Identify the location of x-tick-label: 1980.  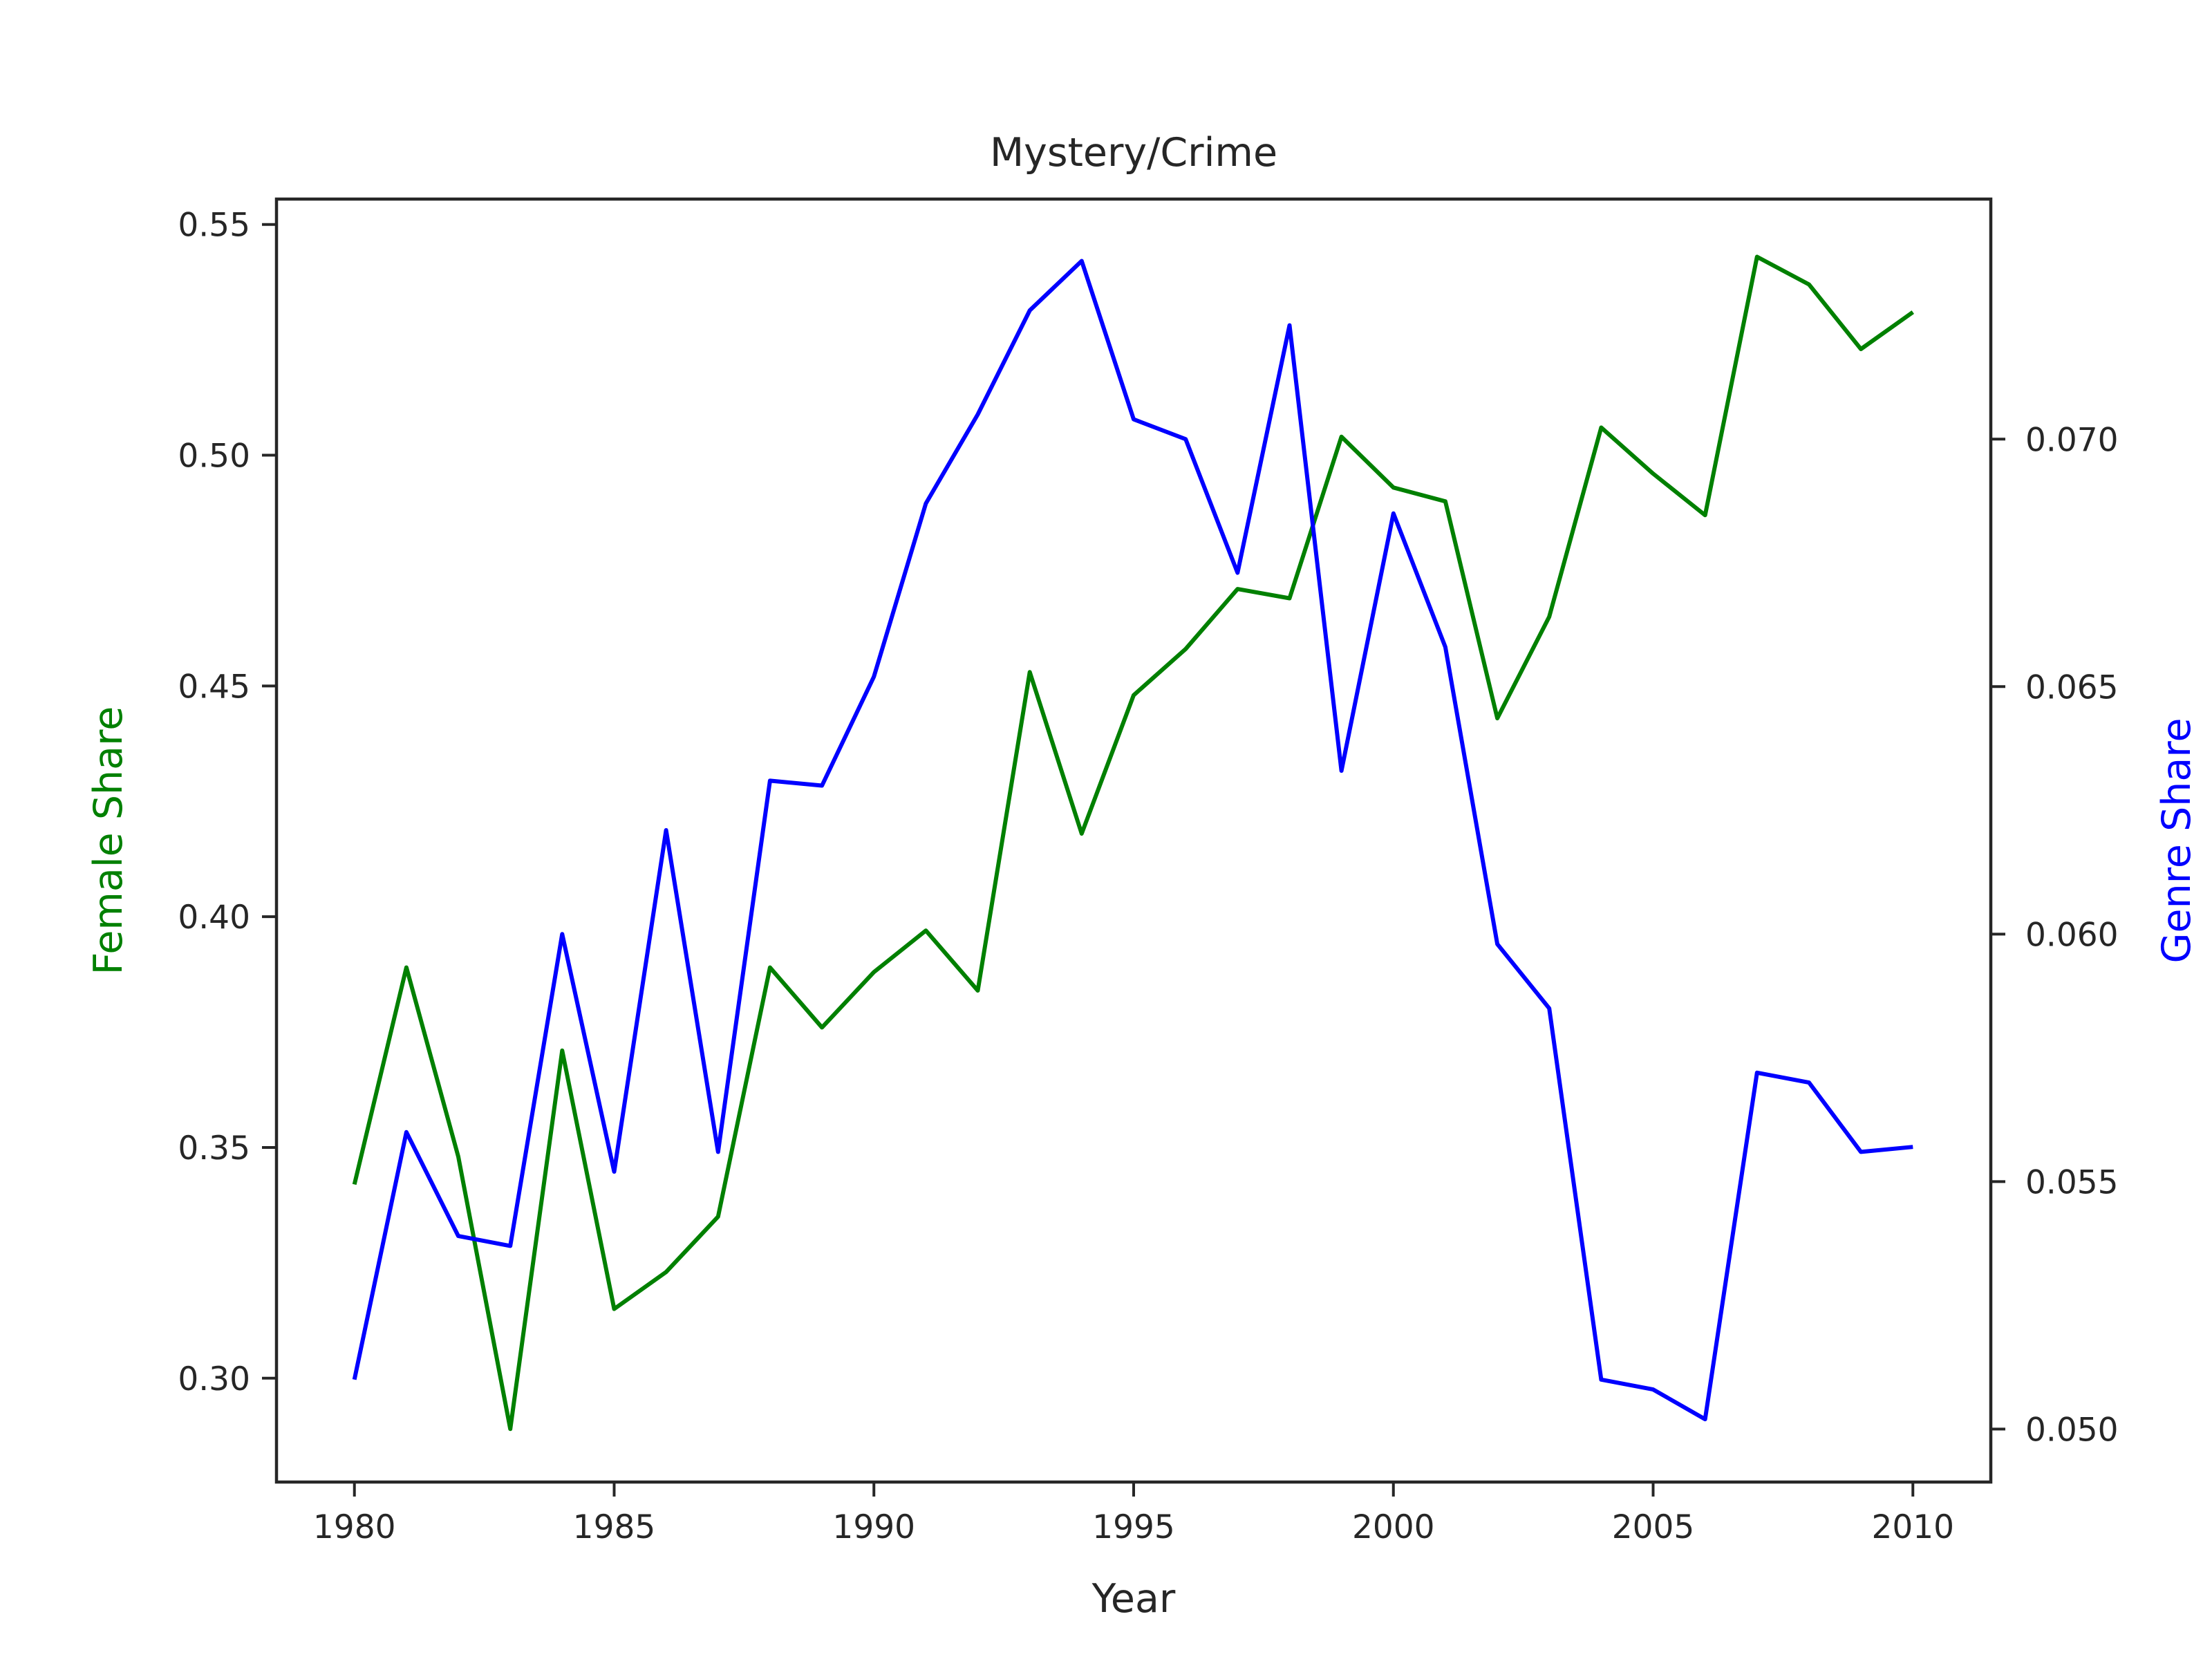
(354, 1527).